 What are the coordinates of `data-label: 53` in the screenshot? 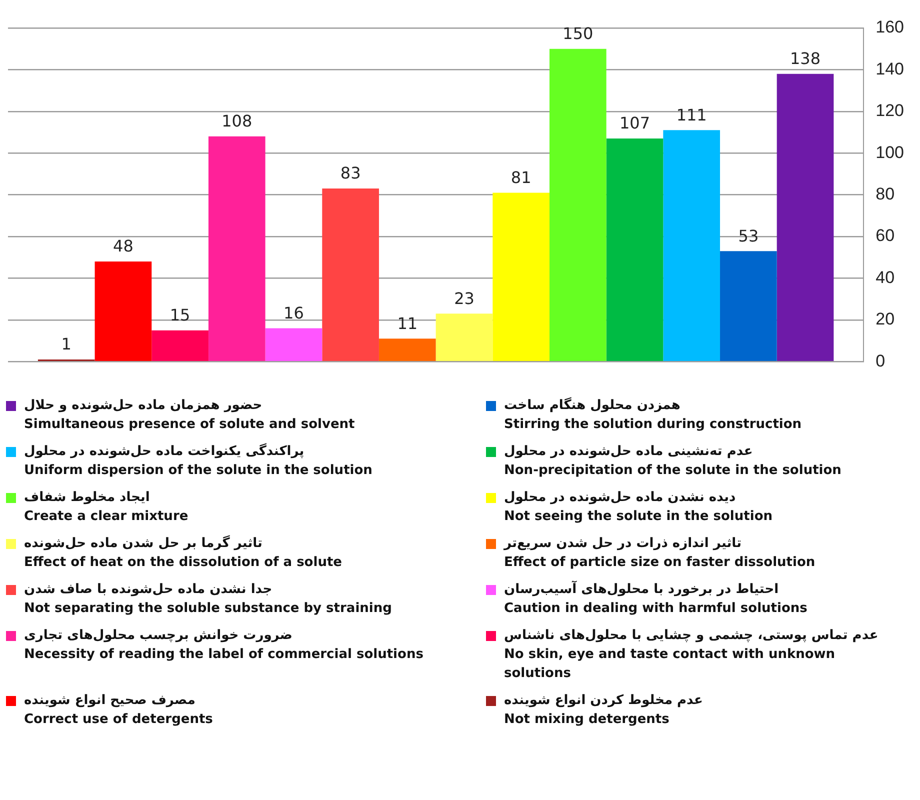 It's located at (748, 236).